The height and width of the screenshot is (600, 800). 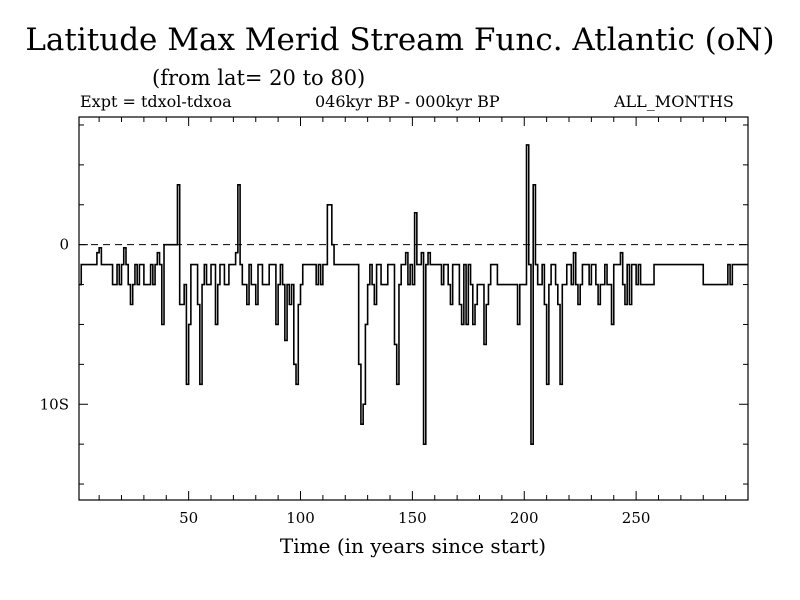 What do you see at coordinates (674, 101) in the screenshot?
I see `months-label: ALL_MONTHS` at bounding box center [674, 101].